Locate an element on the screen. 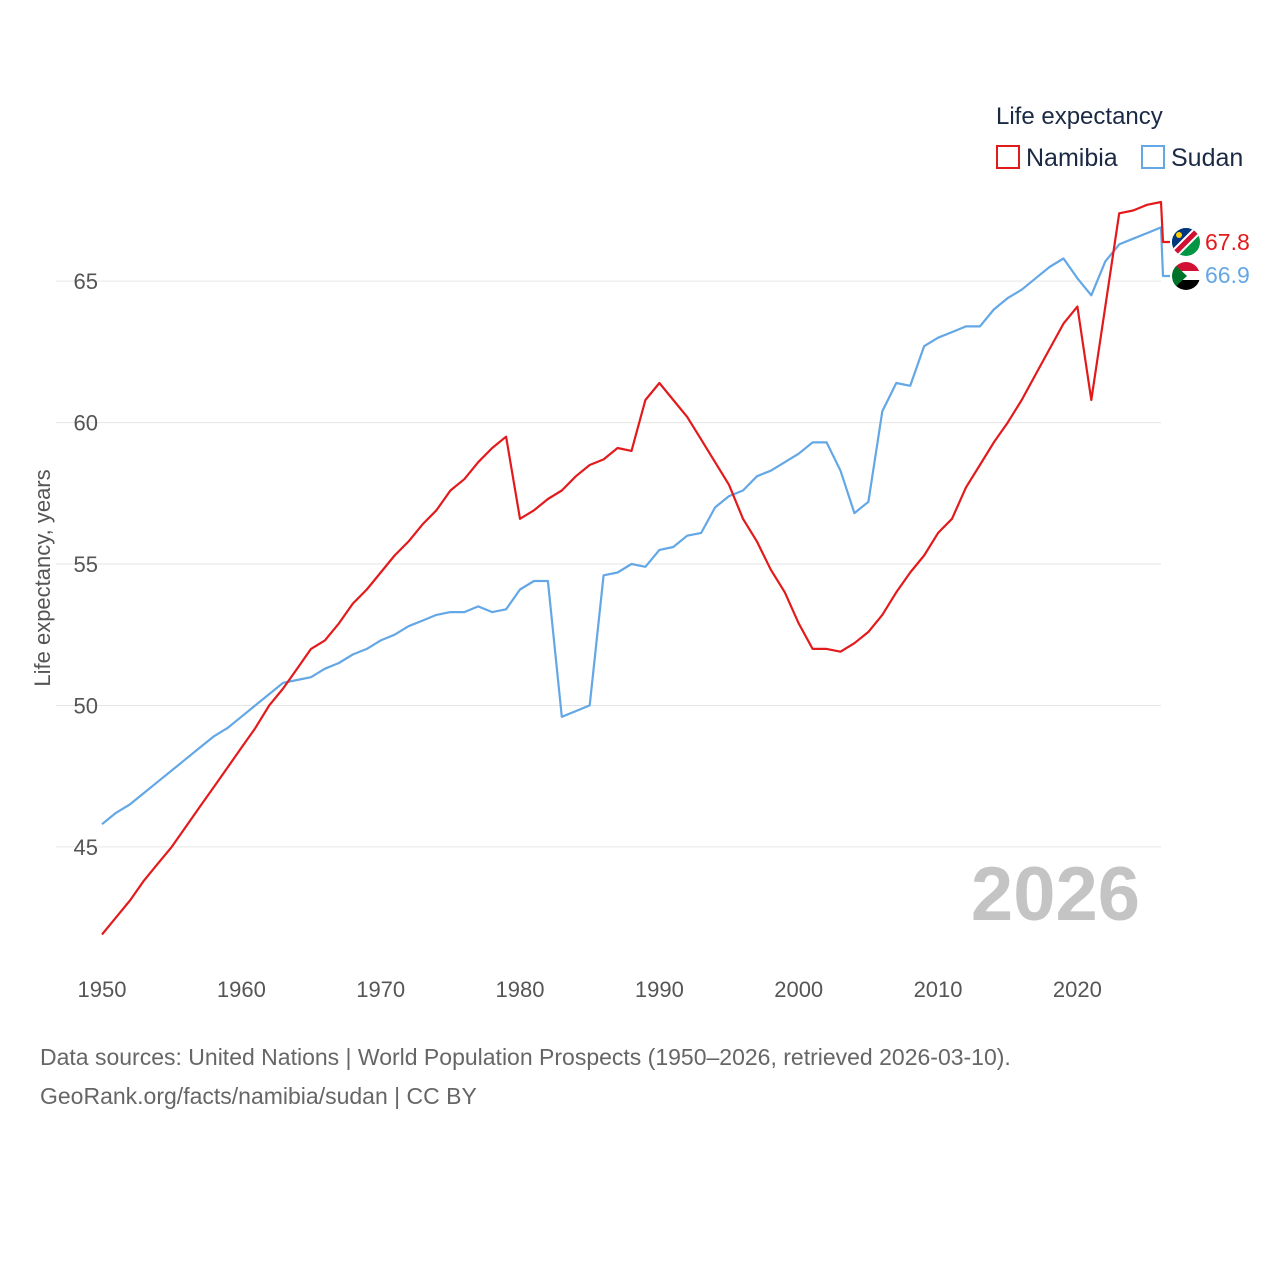 This screenshot has height=1280, width=1280. attribution-link: GeoRank.org/facts/namibia/sudan | CC BY is located at coordinates (258, 1096).